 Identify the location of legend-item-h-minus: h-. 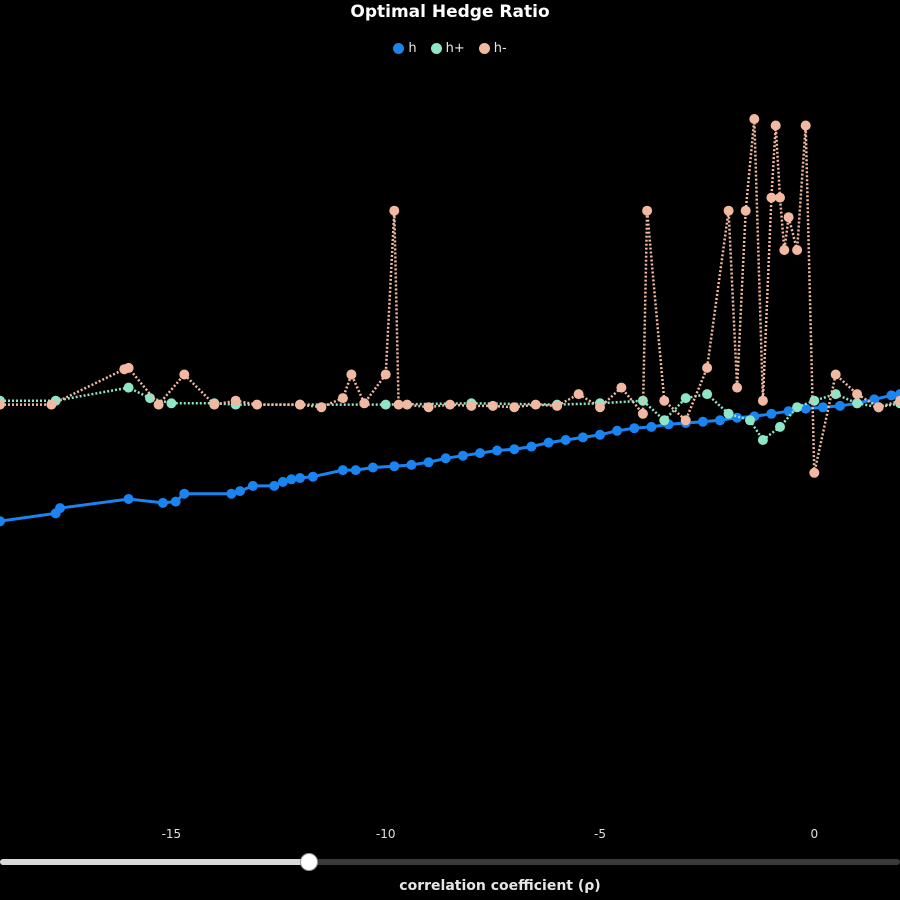
(492, 48).